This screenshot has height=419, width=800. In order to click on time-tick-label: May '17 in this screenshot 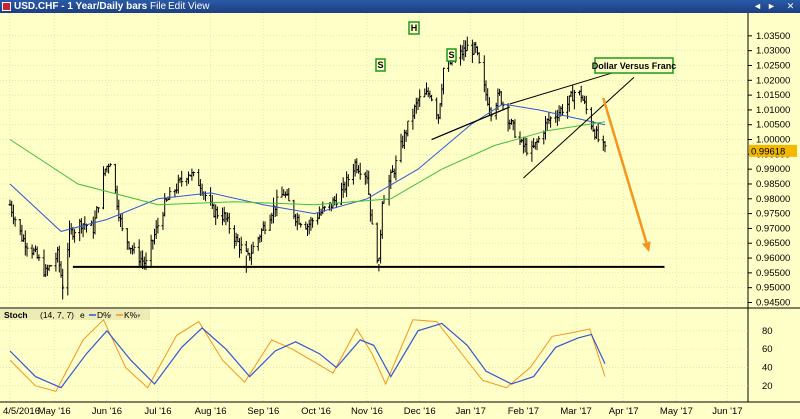, I will do `click(676, 411)`.